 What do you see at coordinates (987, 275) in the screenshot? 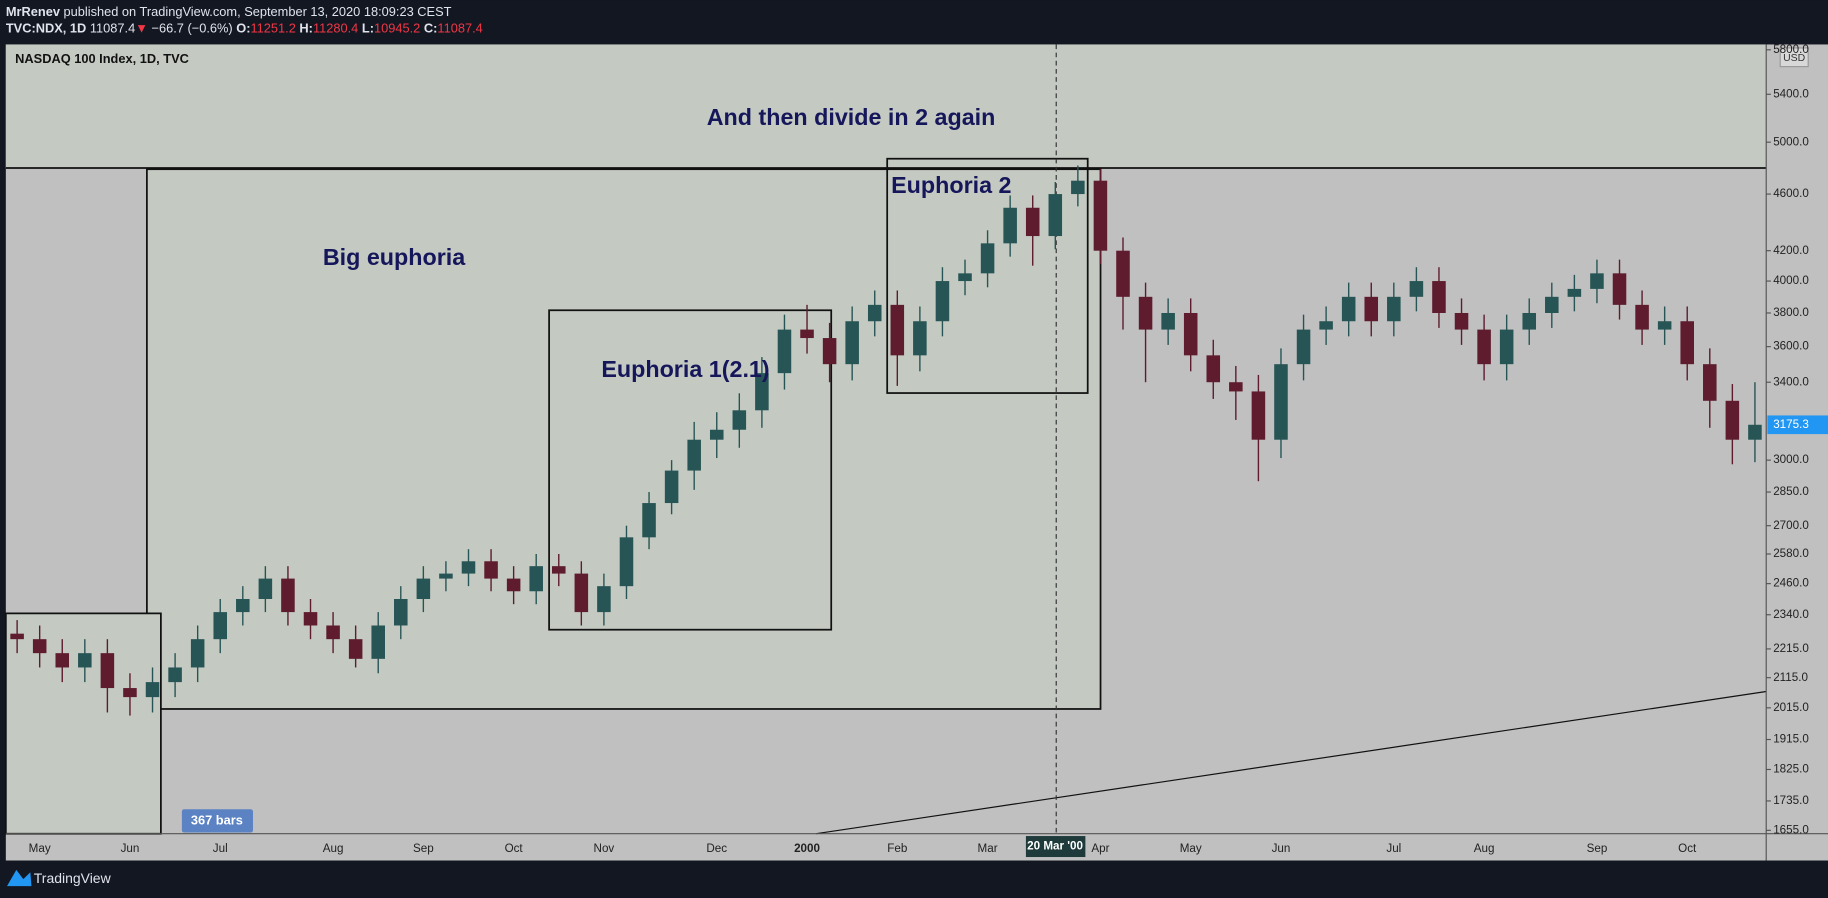
I see `euphoria2-box` at bounding box center [987, 275].